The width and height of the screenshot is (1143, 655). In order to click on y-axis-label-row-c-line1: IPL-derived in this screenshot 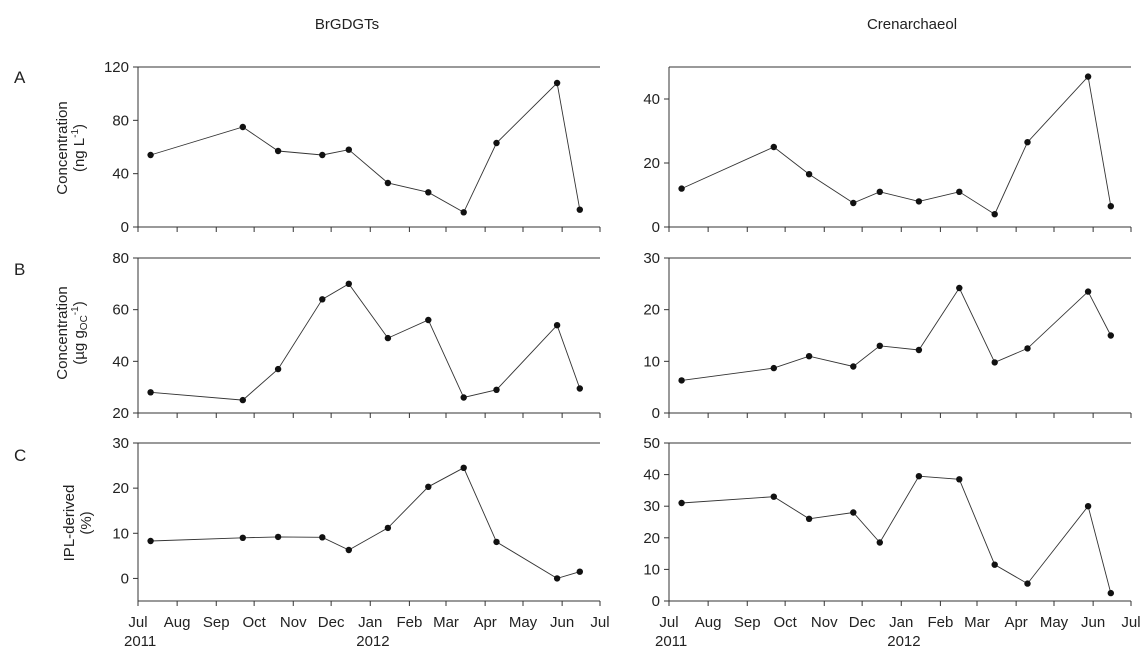, I will do `click(69, 523)`.